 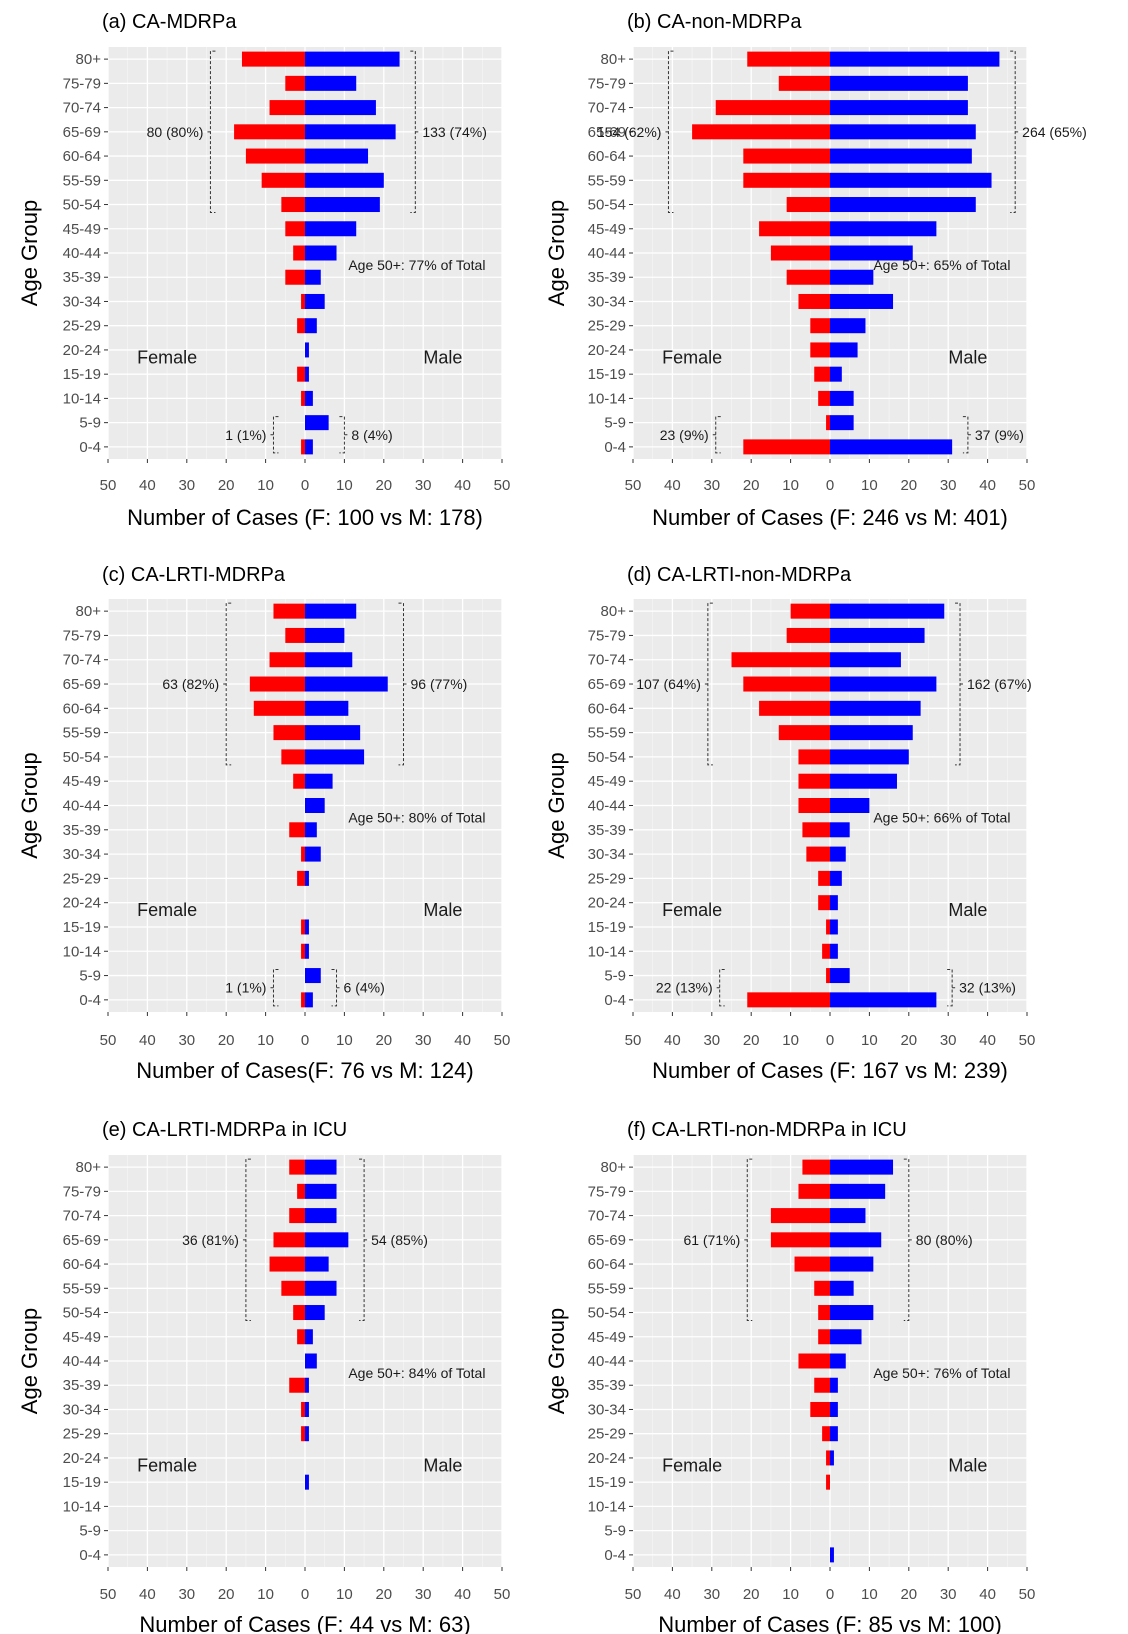 What do you see at coordinates (711, 1240) in the screenshot?
I see `old-age-female-annotation: 61 (71%)` at bounding box center [711, 1240].